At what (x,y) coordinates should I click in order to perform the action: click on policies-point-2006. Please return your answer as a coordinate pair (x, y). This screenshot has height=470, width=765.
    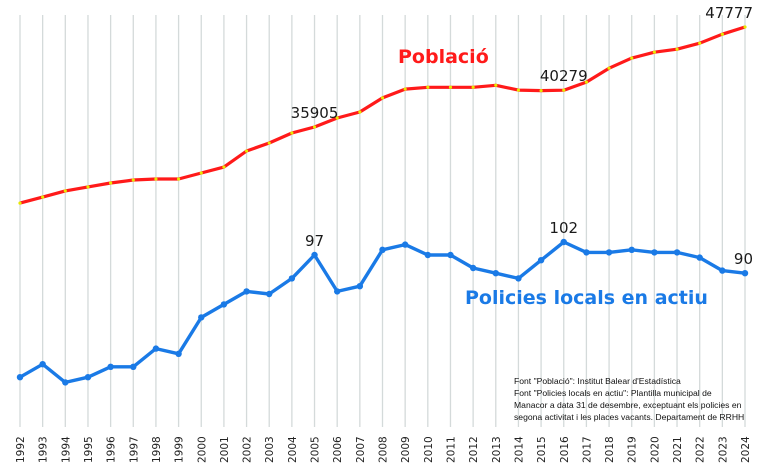
    Looking at the image, I should click on (337, 291).